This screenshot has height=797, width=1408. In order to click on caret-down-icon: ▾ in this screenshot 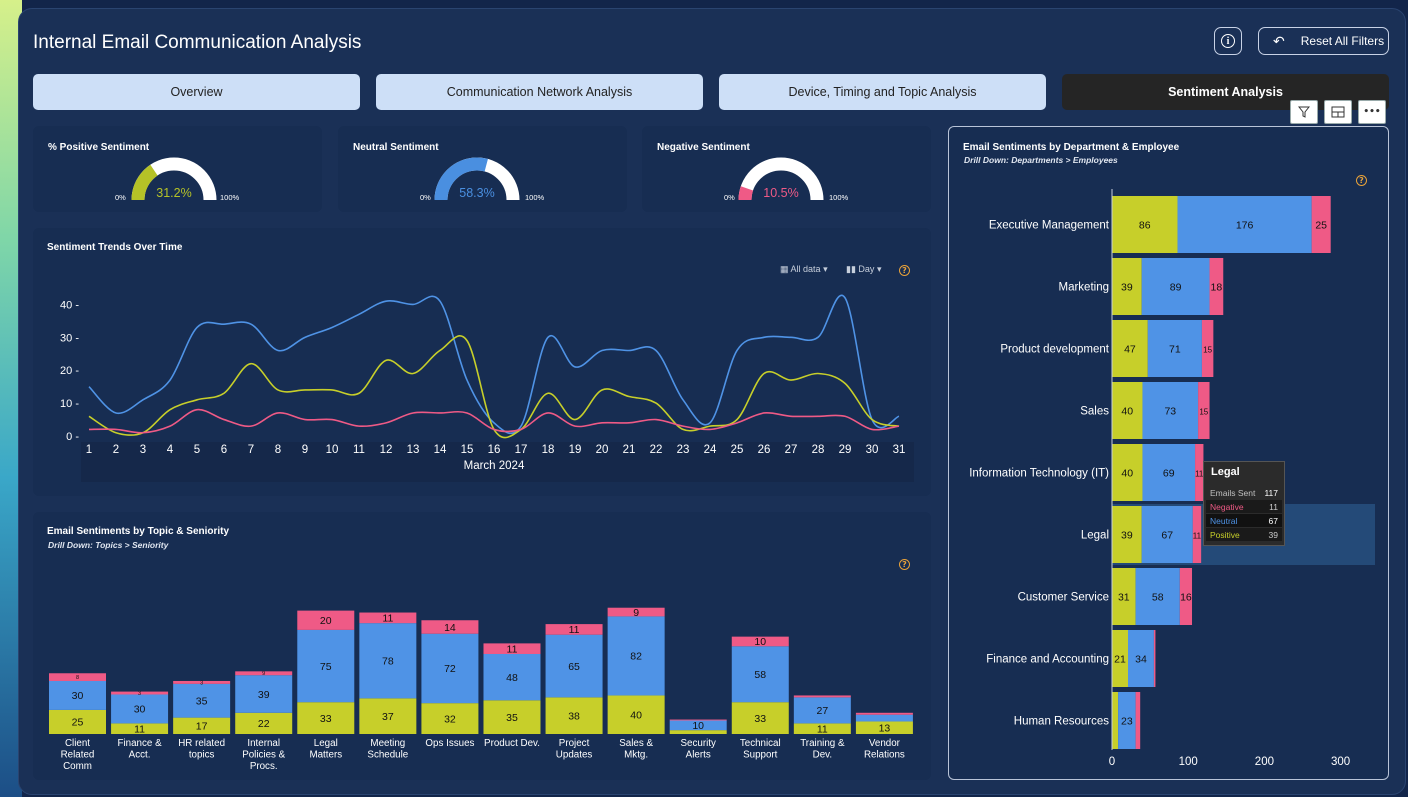, I will do `click(879, 269)`.